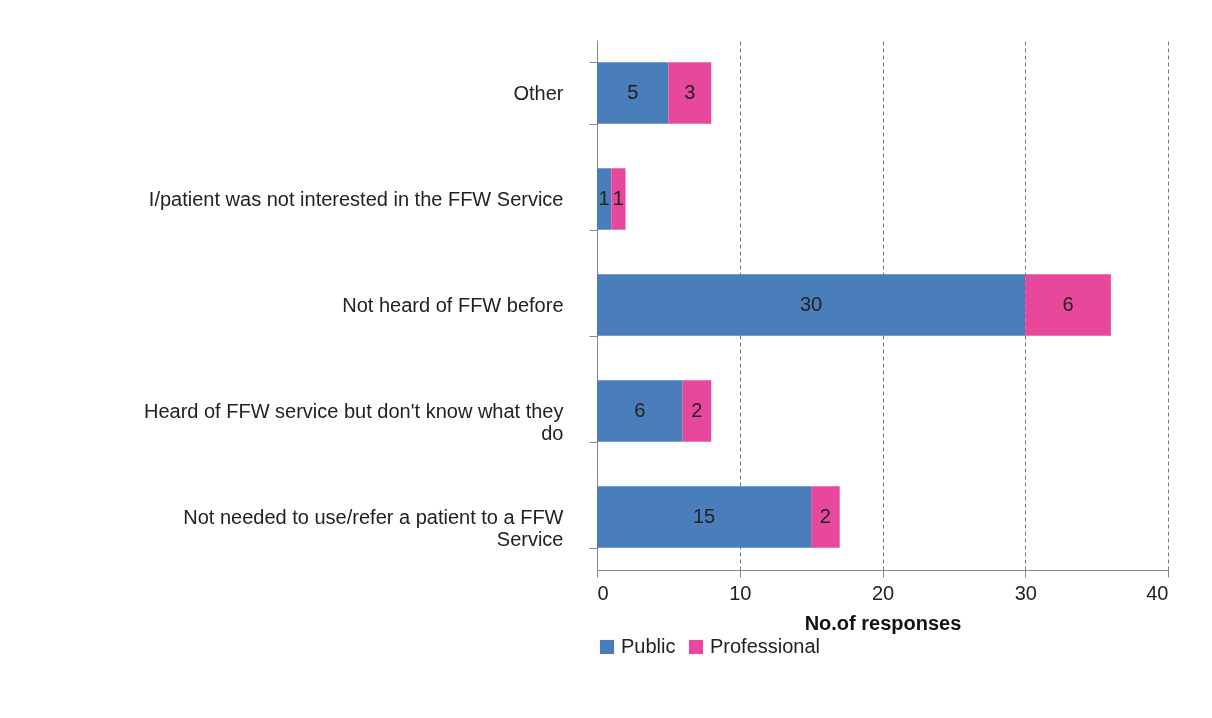 Image resolution: width=1212 pixels, height=718 pixels. What do you see at coordinates (704, 516) in the screenshot?
I see `data-label: 15` at bounding box center [704, 516].